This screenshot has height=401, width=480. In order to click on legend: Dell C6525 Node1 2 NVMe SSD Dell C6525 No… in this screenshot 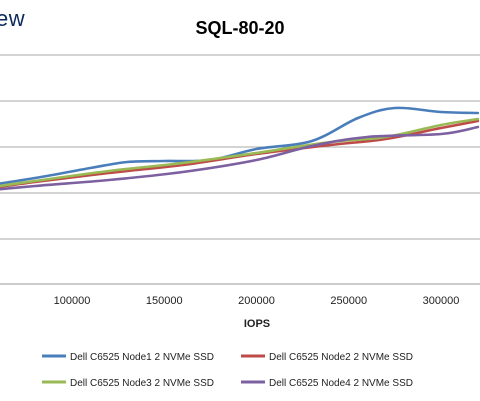, I will do `click(227, 370)`.